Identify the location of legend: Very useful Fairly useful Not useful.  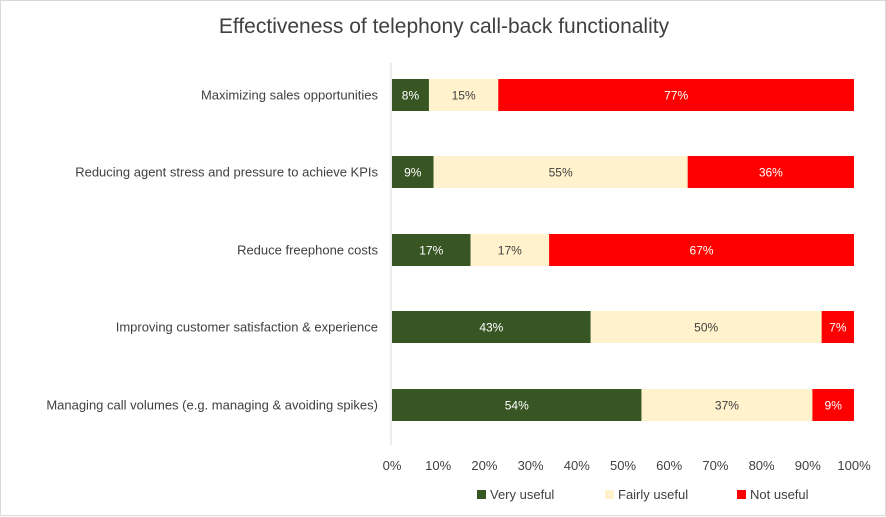
(643, 494).